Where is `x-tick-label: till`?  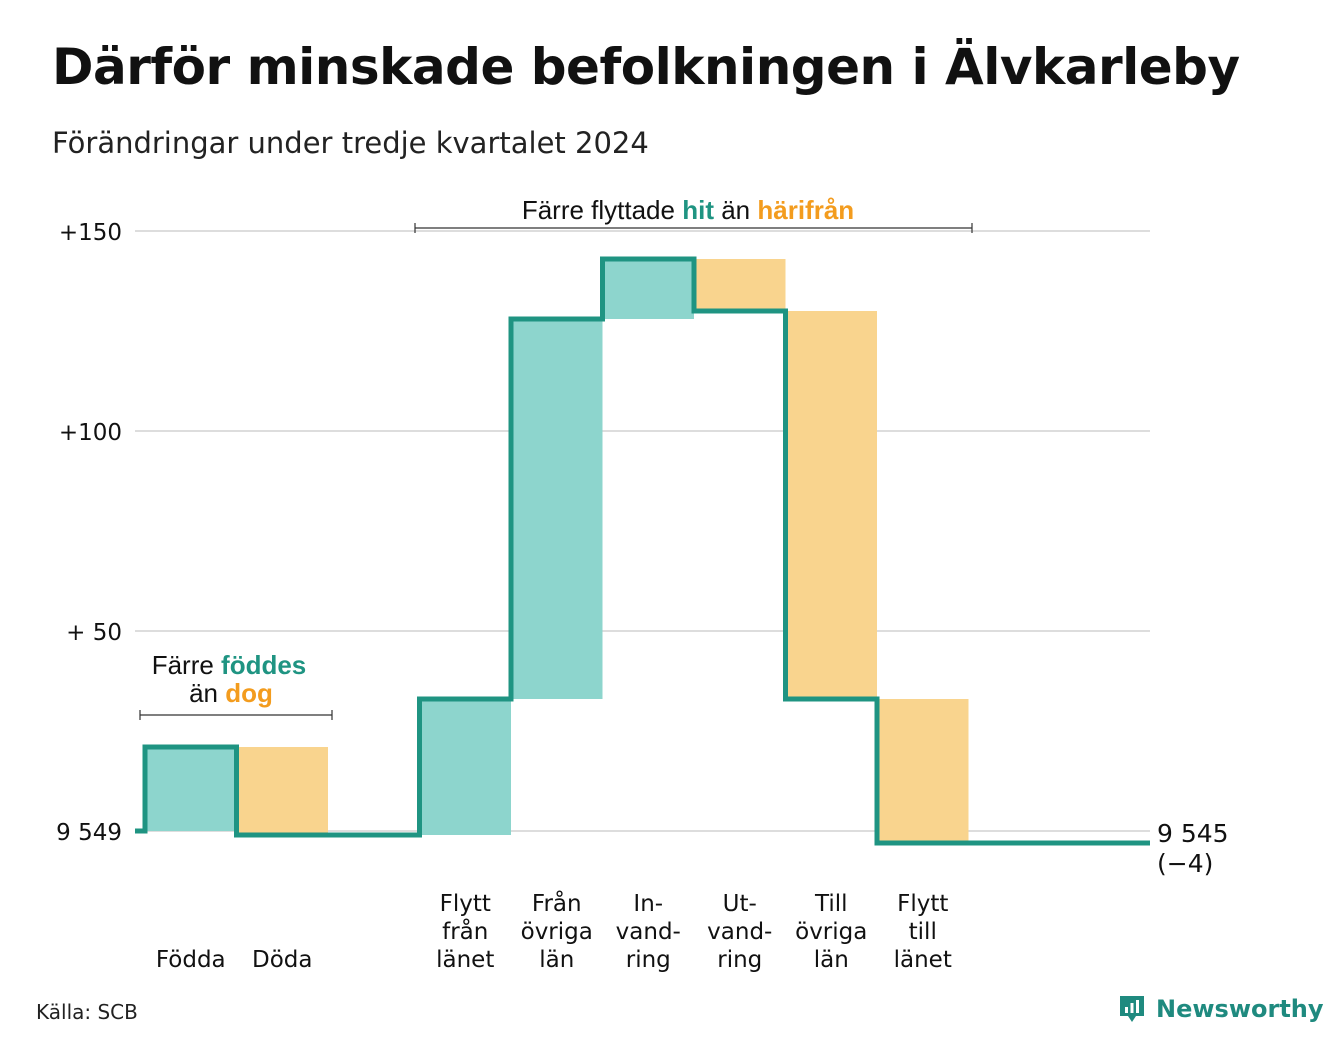 x-tick-label: till is located at coordinates (923, 932).